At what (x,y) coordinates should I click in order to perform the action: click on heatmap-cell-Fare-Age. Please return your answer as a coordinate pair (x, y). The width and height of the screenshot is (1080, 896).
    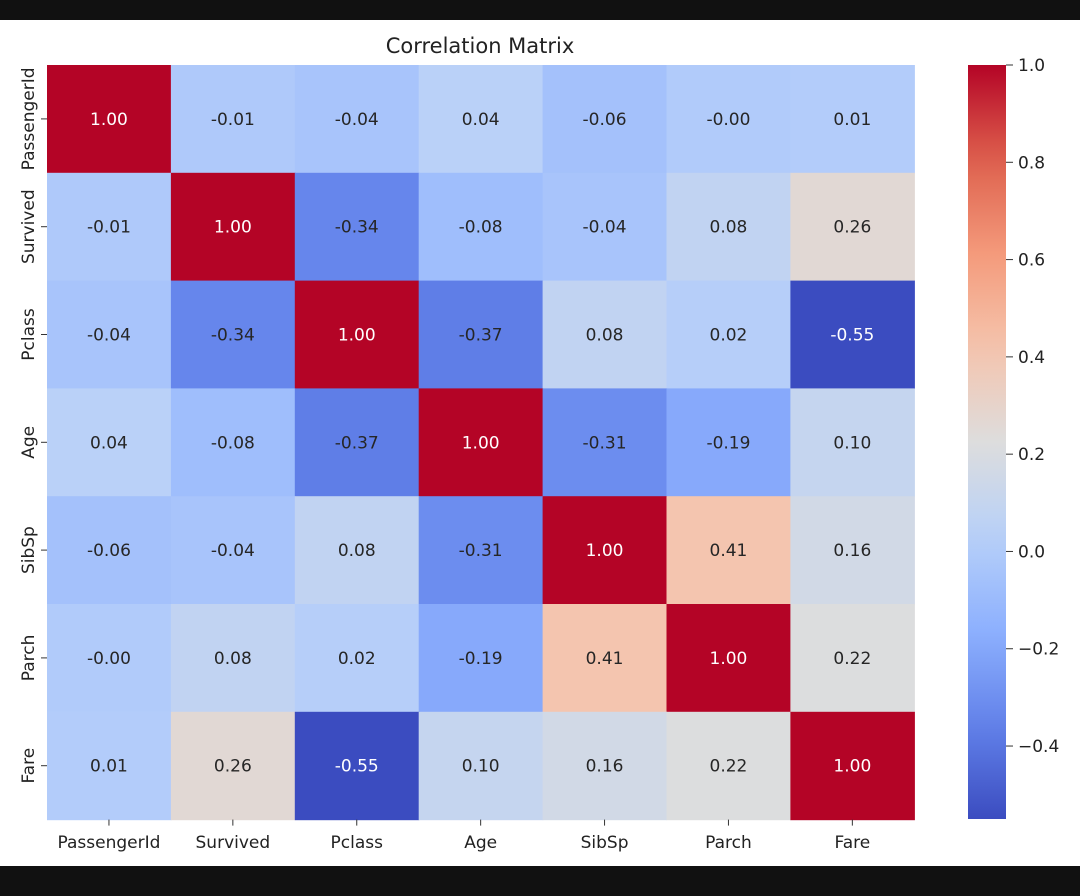
    Looking at the image, I should click on (481, 766).